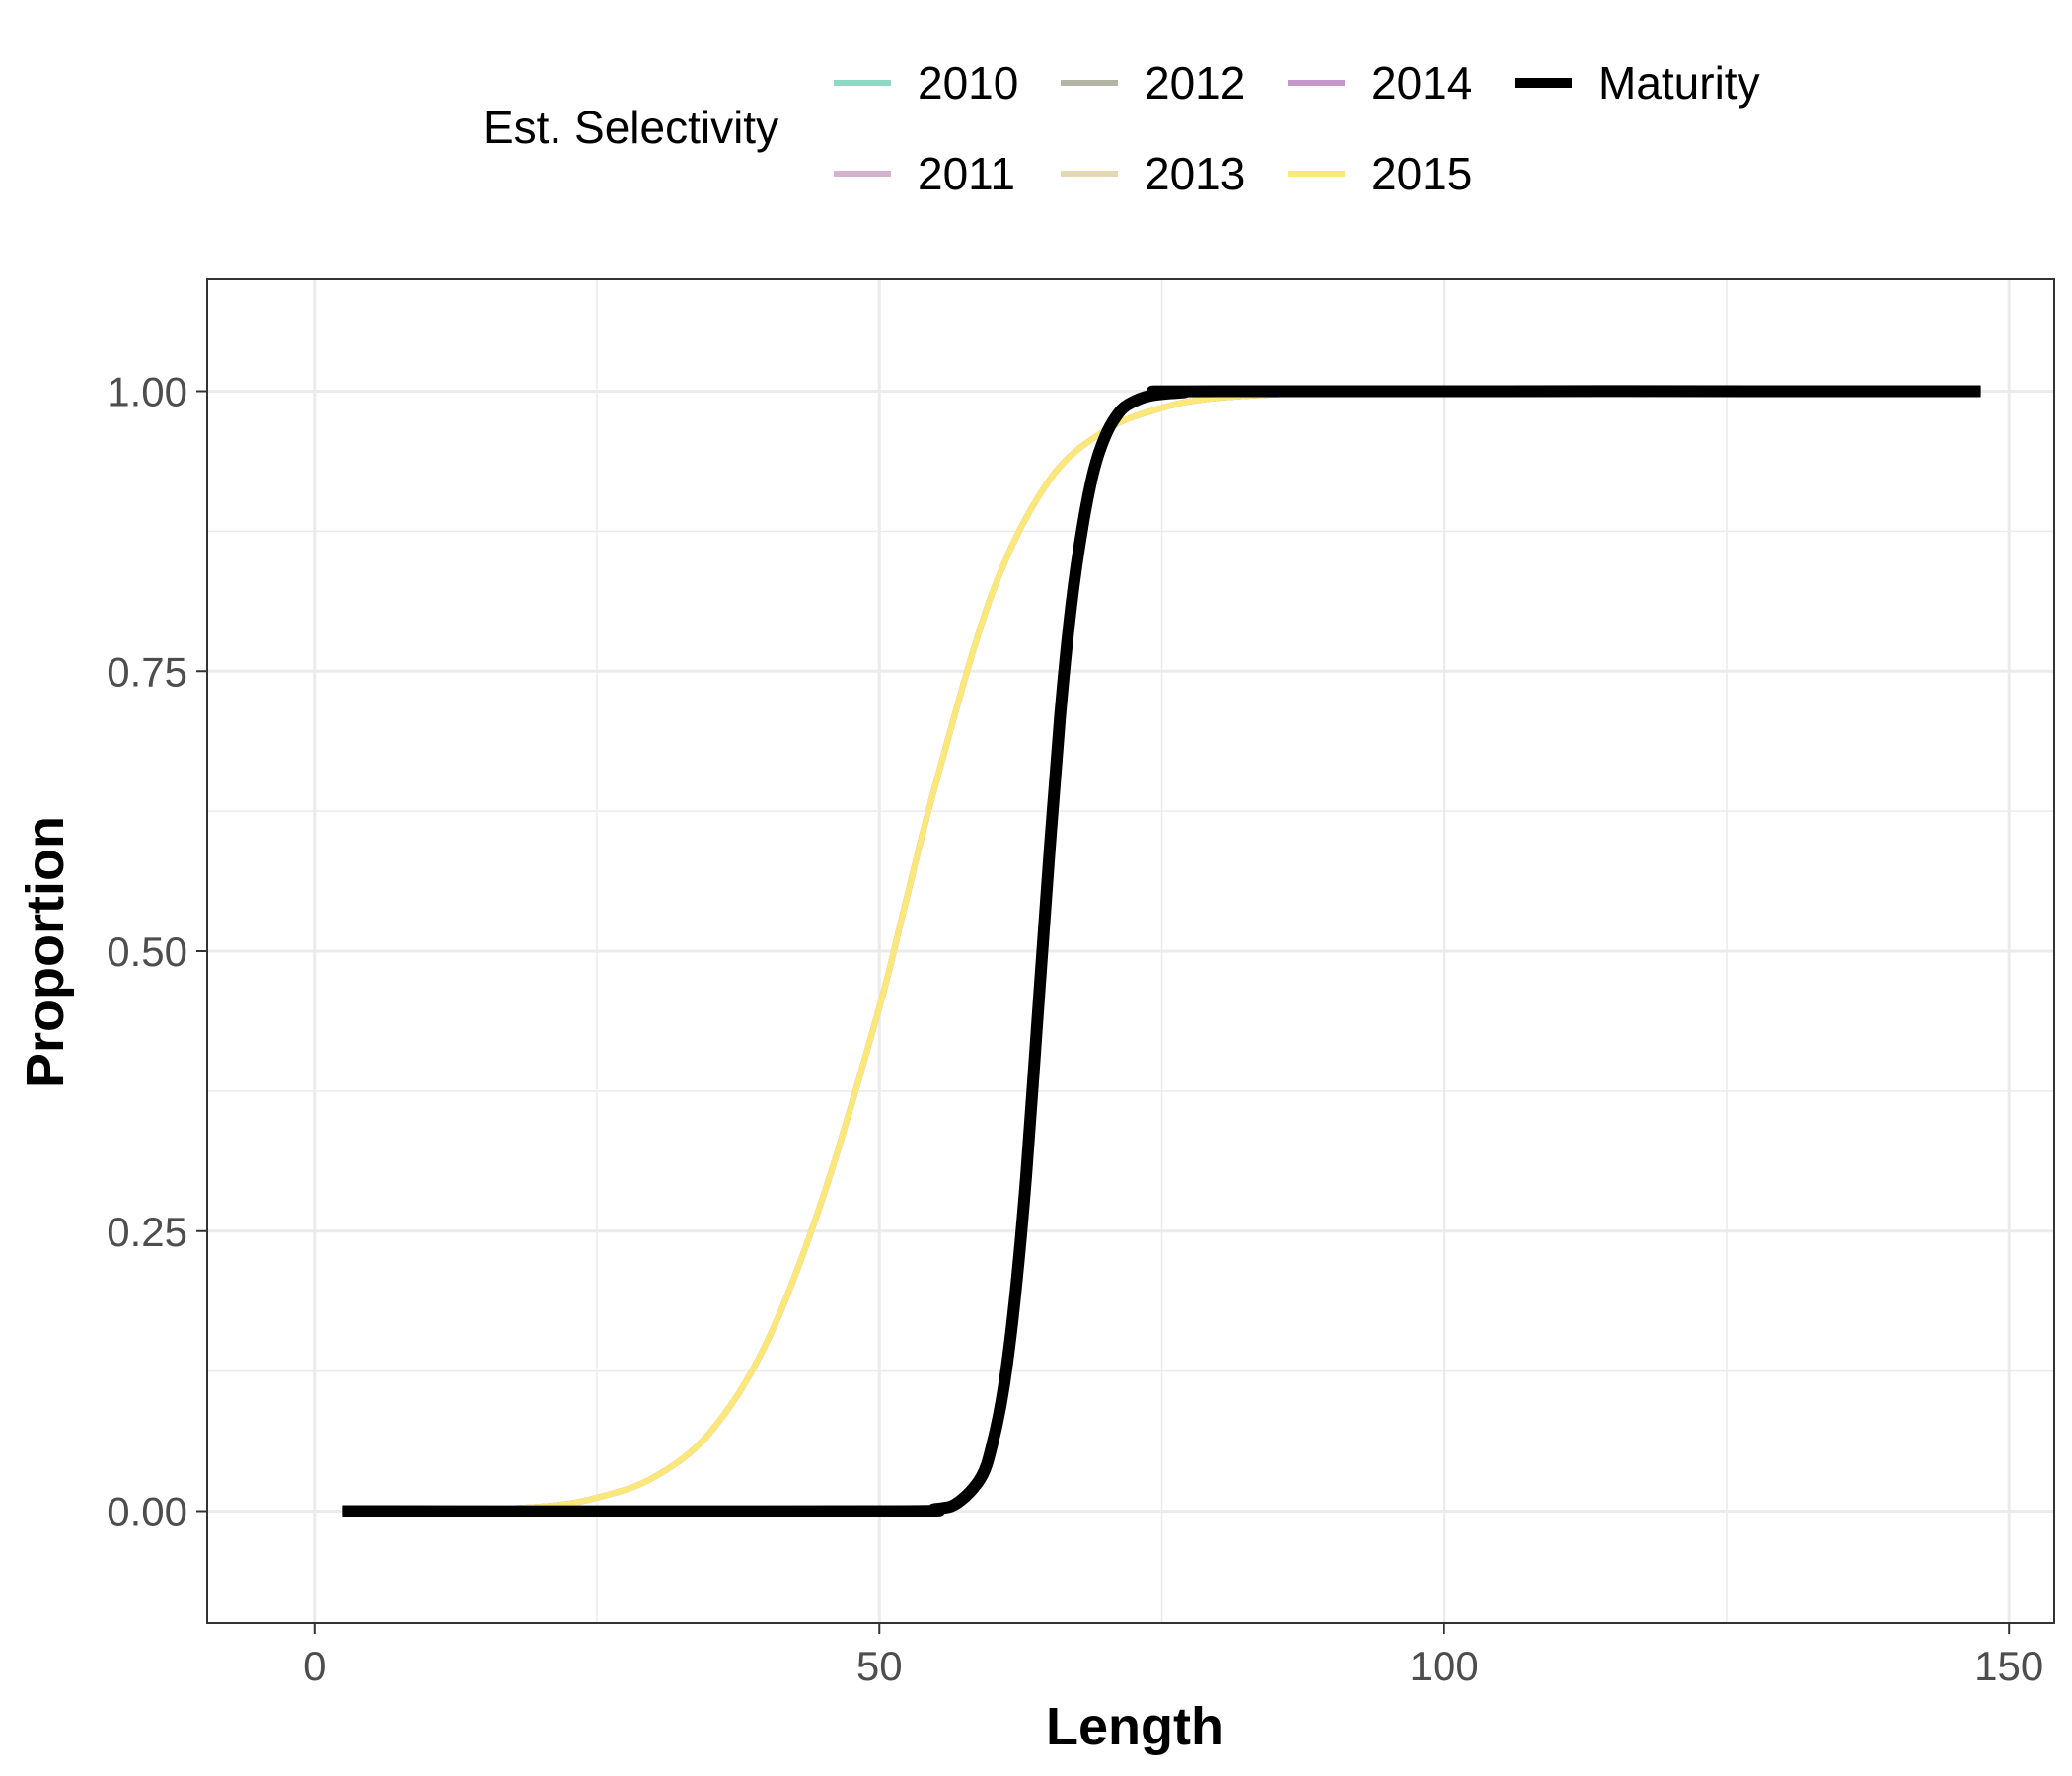 Image resolution: width=2072 pixels, height=1776 pixels. What do you see at coordinates (147, 952) in the screenshot?
I see `y-tick-label: 0.50` at bounding box center [147, 952].